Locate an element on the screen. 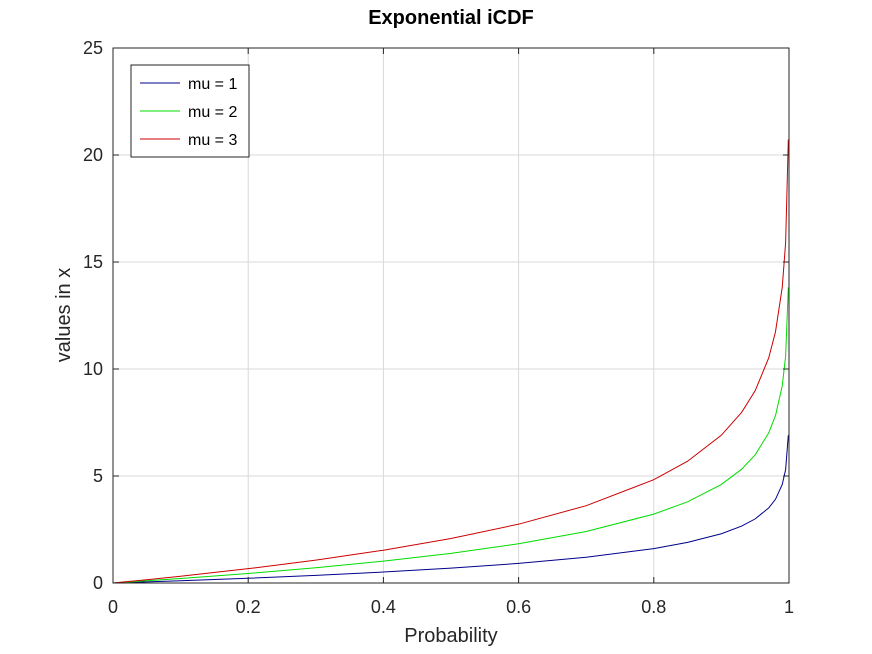  x-axis-label: Probability is located at coordinates (450, 636).